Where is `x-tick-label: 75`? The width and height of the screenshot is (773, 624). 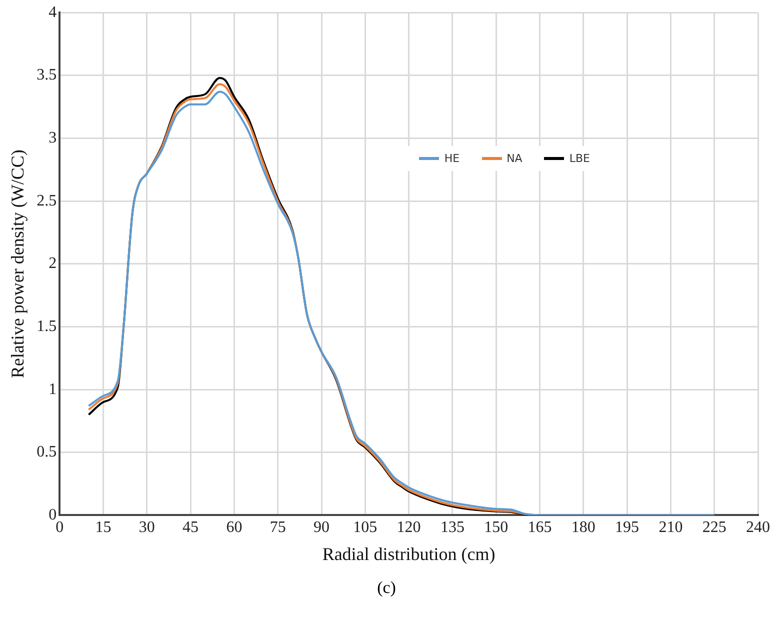
x-tick-label: 75 is located at coordinates (278, 527).